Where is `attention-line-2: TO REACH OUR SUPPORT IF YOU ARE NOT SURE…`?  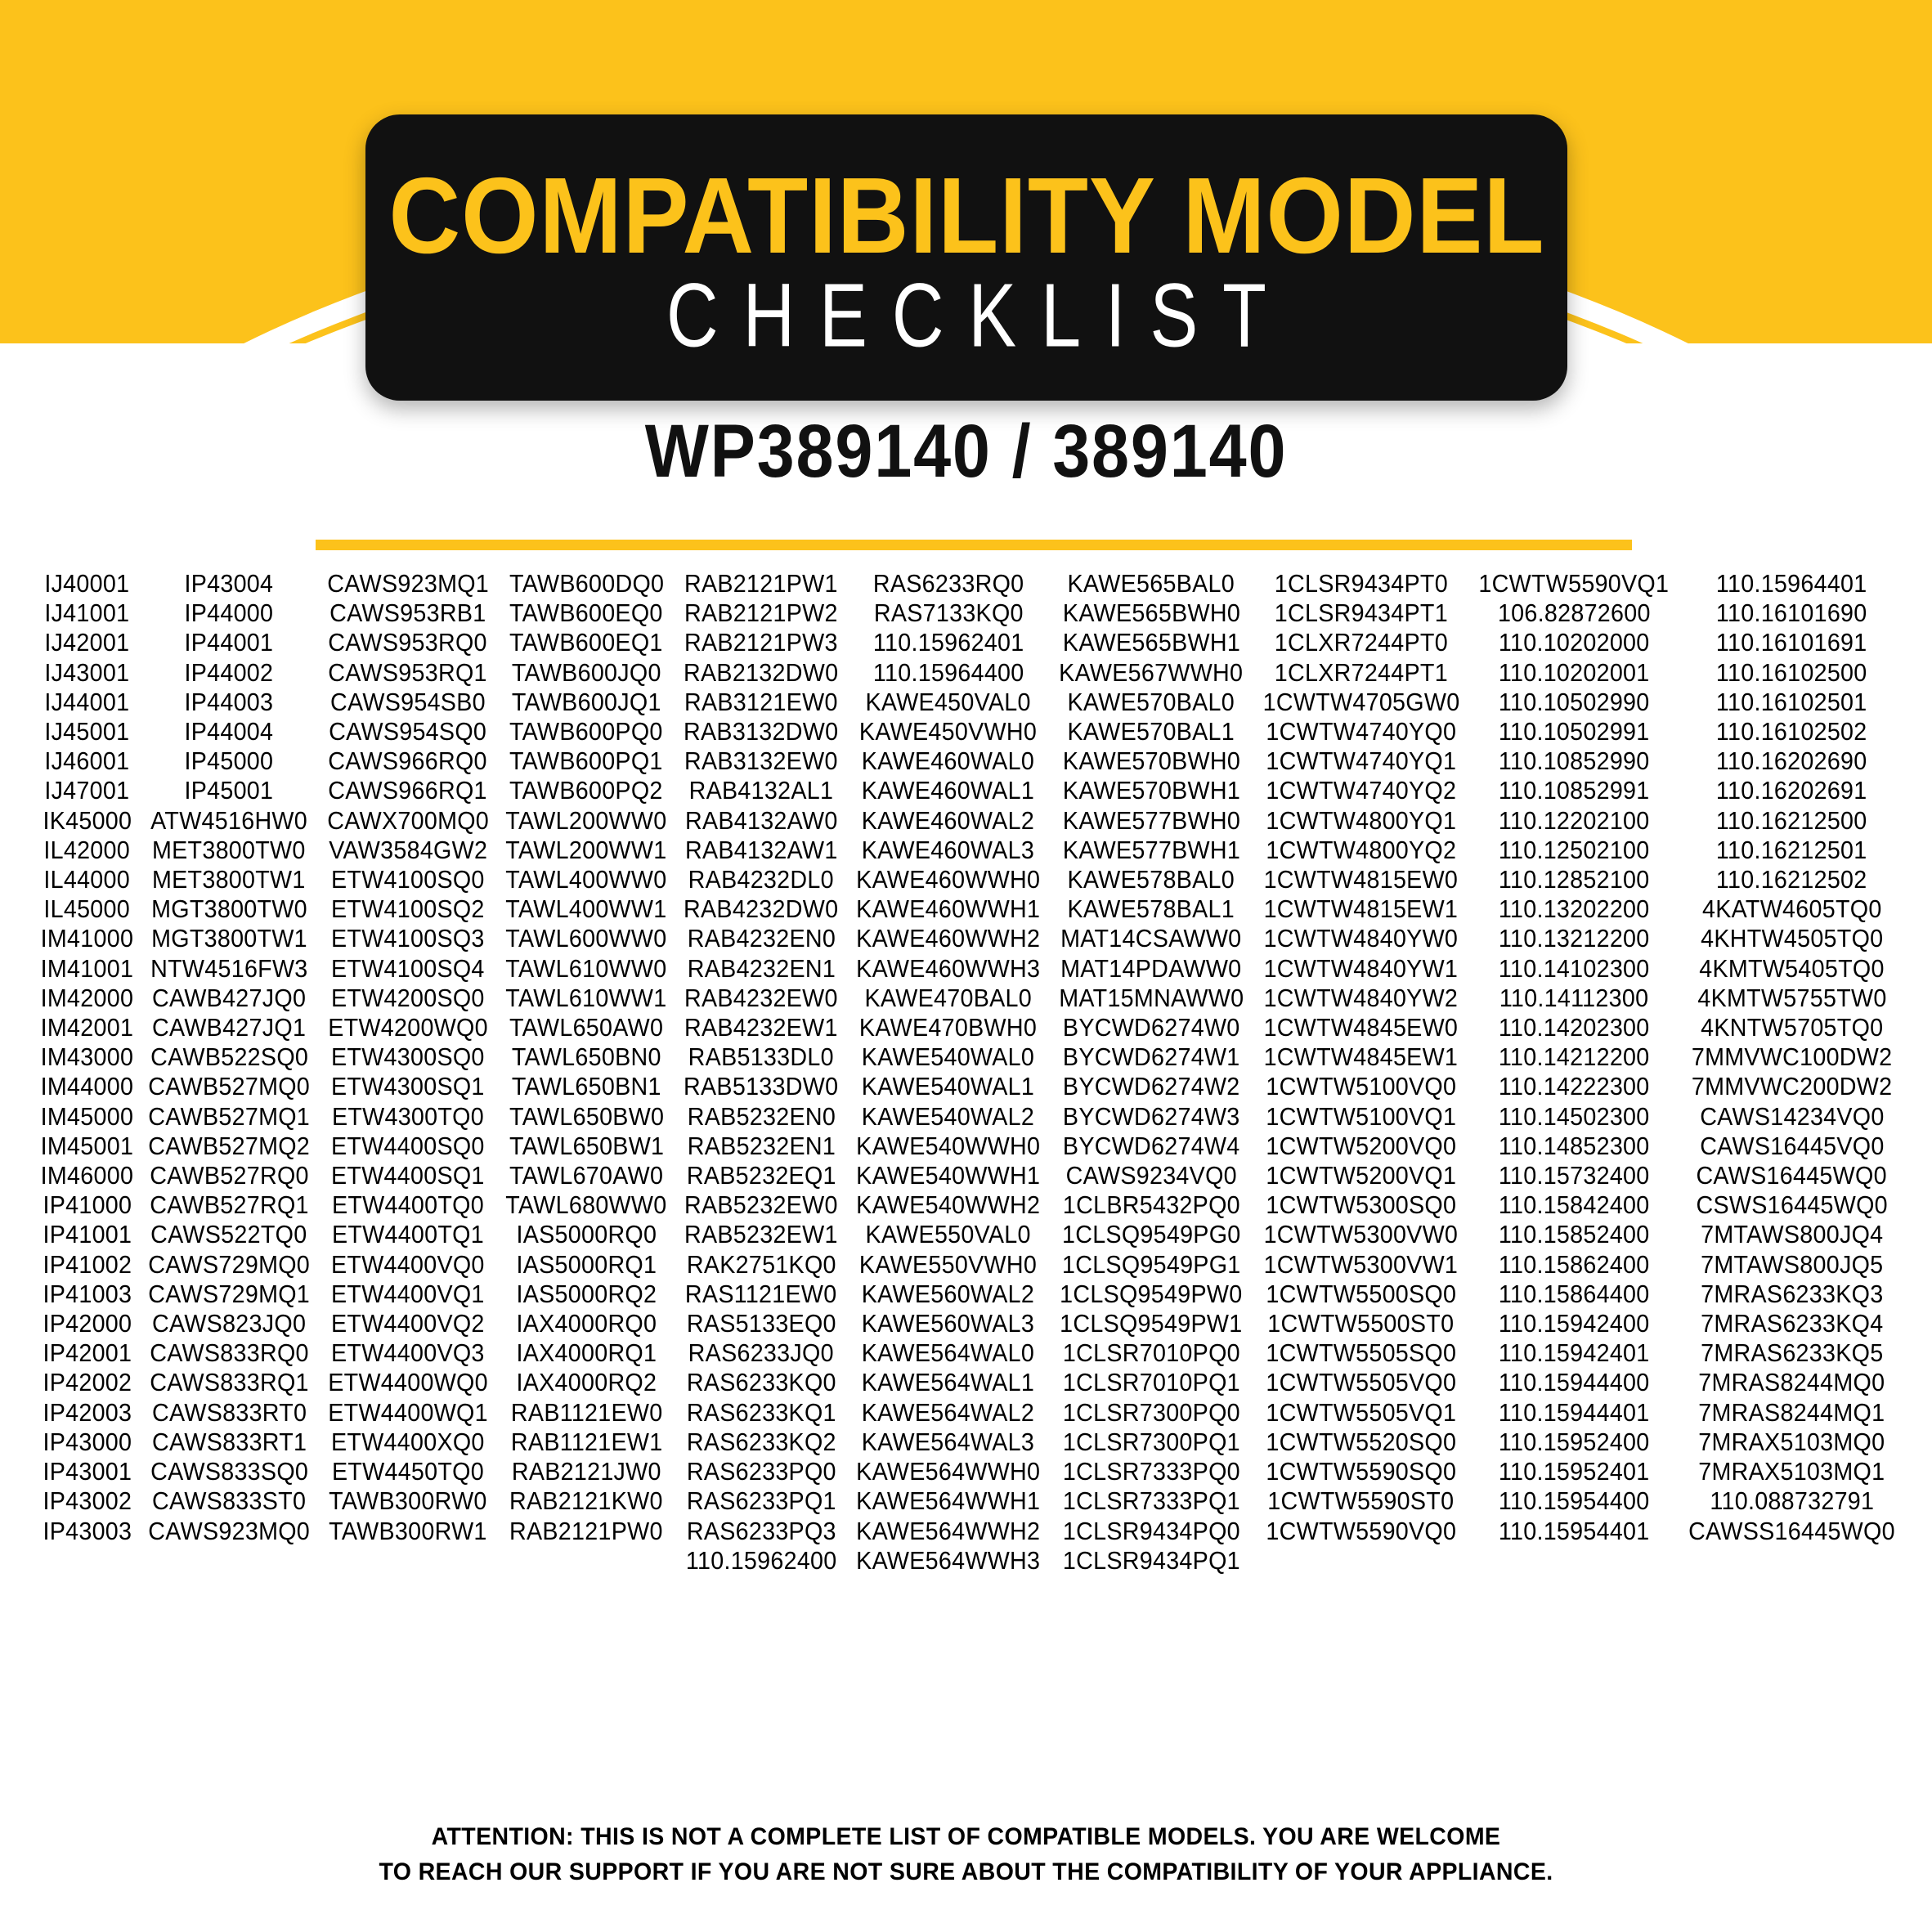 attention-line-2: TO REACH OUR SUPPORT IF YOU ARE NOT SURE… is located at coordinates (966, 1871).